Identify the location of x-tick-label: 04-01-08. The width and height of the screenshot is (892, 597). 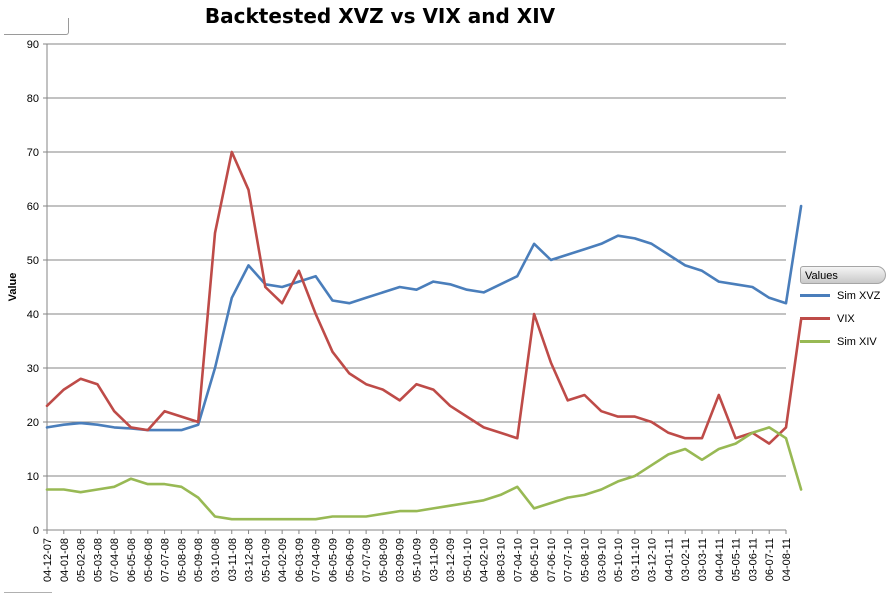
(65, 560).